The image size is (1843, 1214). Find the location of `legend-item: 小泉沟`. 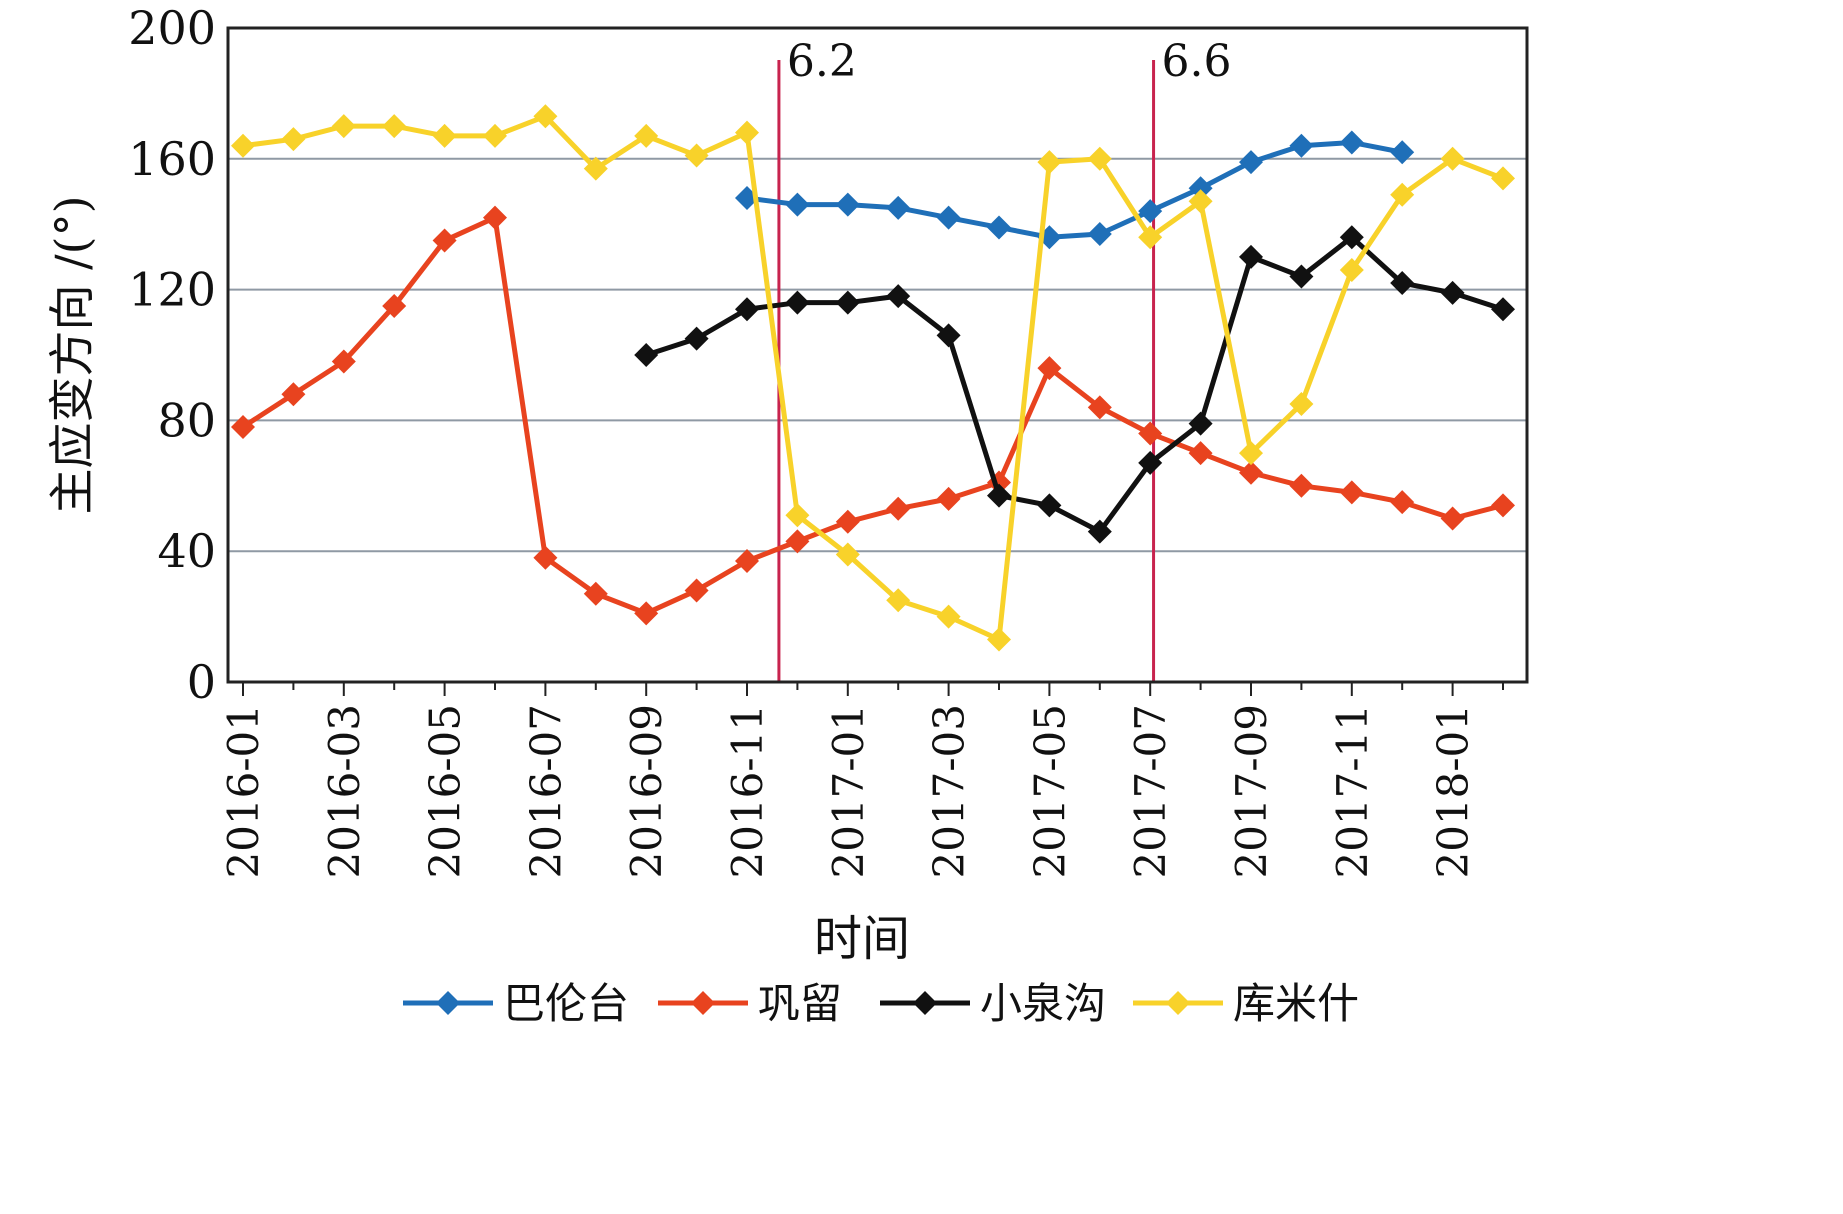

legend-item: 小泉沟 is located at coordinates (993, 1003).